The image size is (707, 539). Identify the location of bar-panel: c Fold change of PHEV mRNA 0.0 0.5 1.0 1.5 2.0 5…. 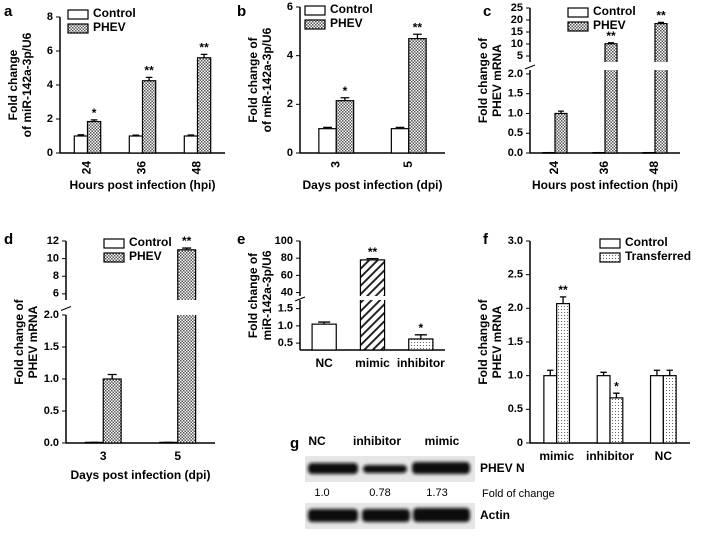
(578, 97).